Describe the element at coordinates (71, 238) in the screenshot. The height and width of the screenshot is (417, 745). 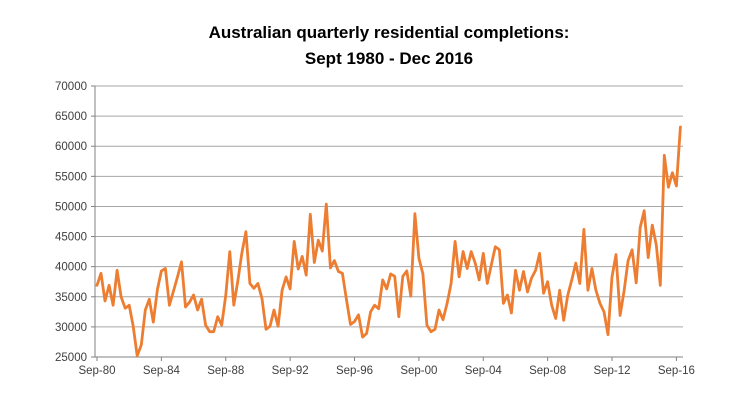
I see `y-axis-tick-label: 45000` at that location.